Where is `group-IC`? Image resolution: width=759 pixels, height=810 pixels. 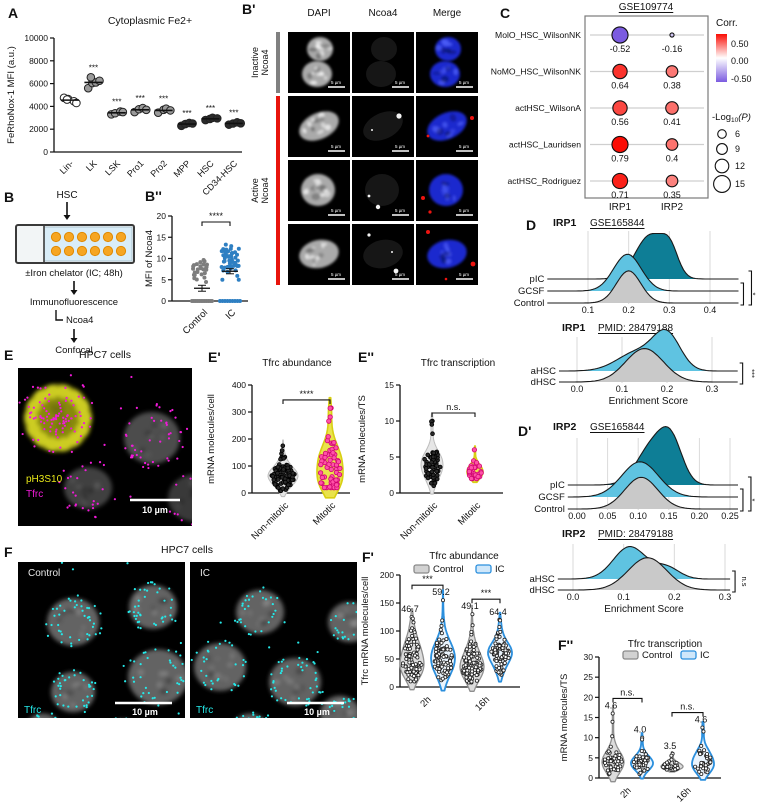
group-IC is located at coordinates (230, 272).